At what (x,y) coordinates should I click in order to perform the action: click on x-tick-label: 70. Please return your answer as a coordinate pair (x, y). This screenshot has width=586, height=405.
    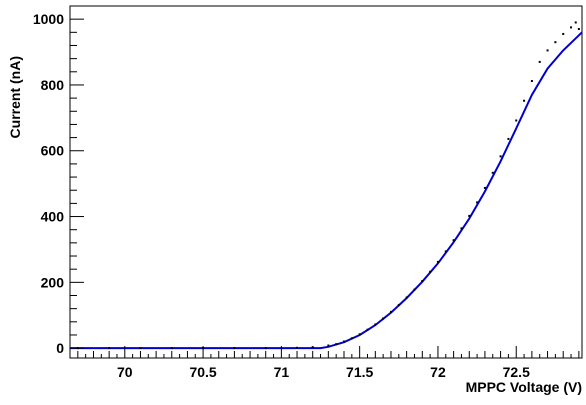
    Looking at the image, I should click on (125, 372).